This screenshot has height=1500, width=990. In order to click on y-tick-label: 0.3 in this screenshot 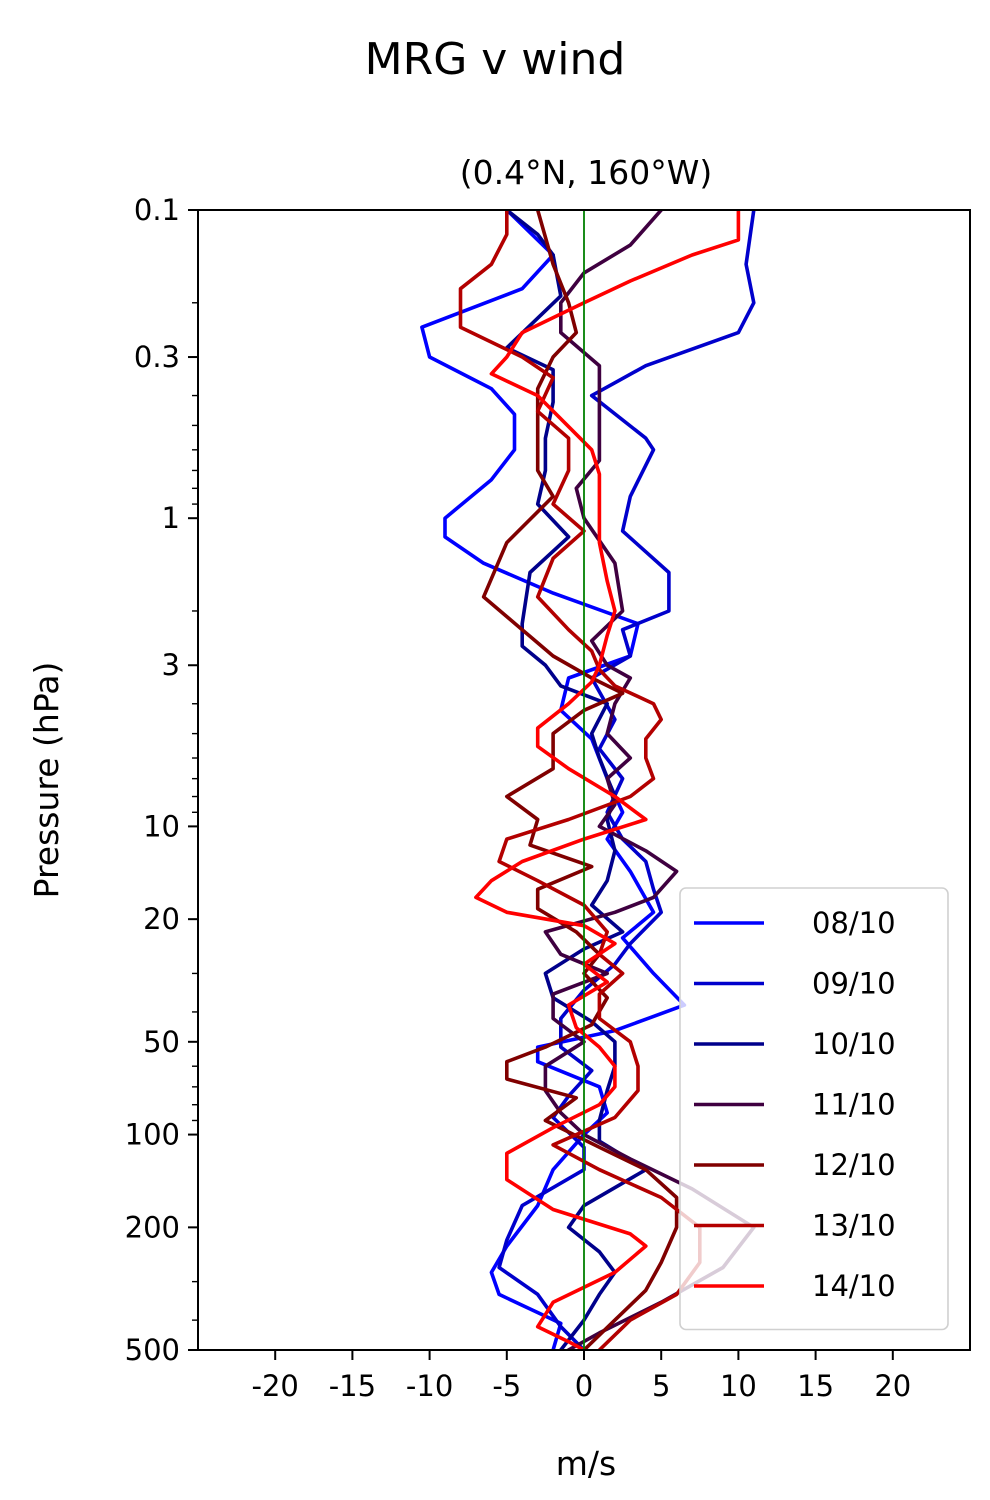, I will do `click(157, 357)`.